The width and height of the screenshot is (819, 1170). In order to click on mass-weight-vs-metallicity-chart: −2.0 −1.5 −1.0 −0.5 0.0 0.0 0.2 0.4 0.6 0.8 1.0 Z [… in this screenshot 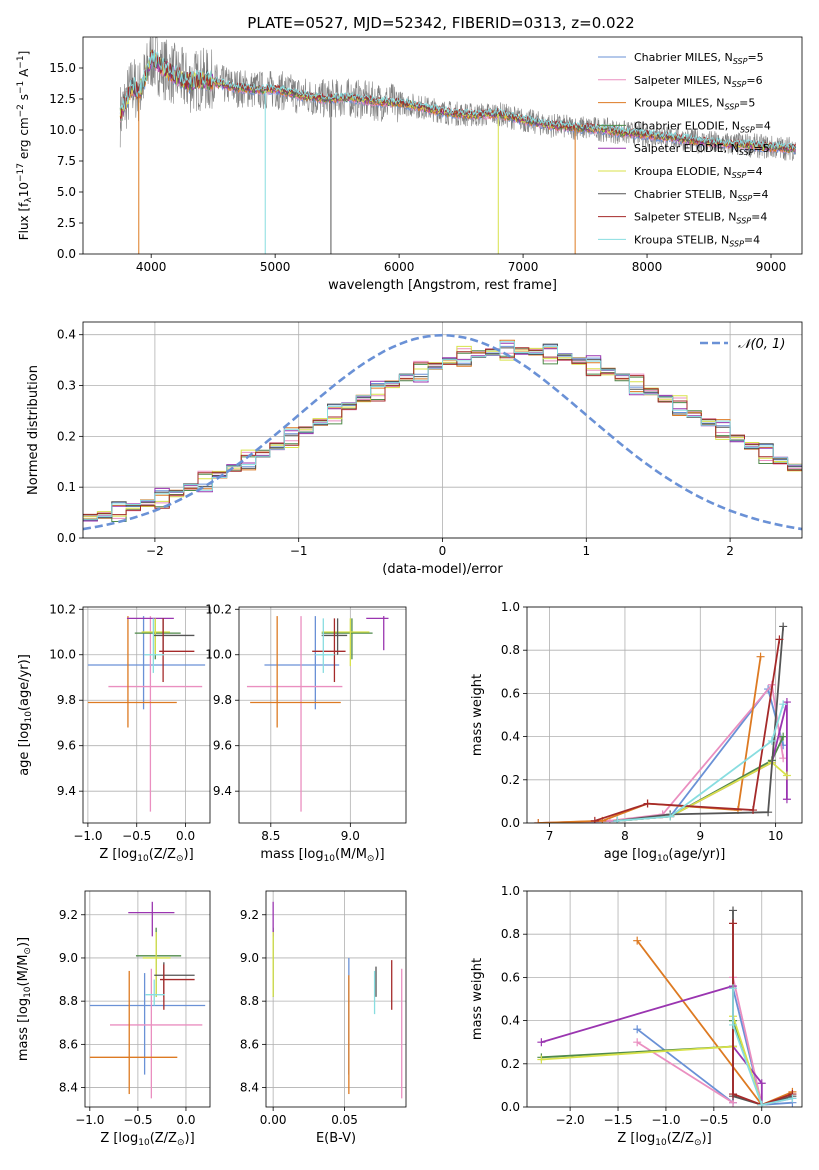, I will do `click(636, 1016)`.